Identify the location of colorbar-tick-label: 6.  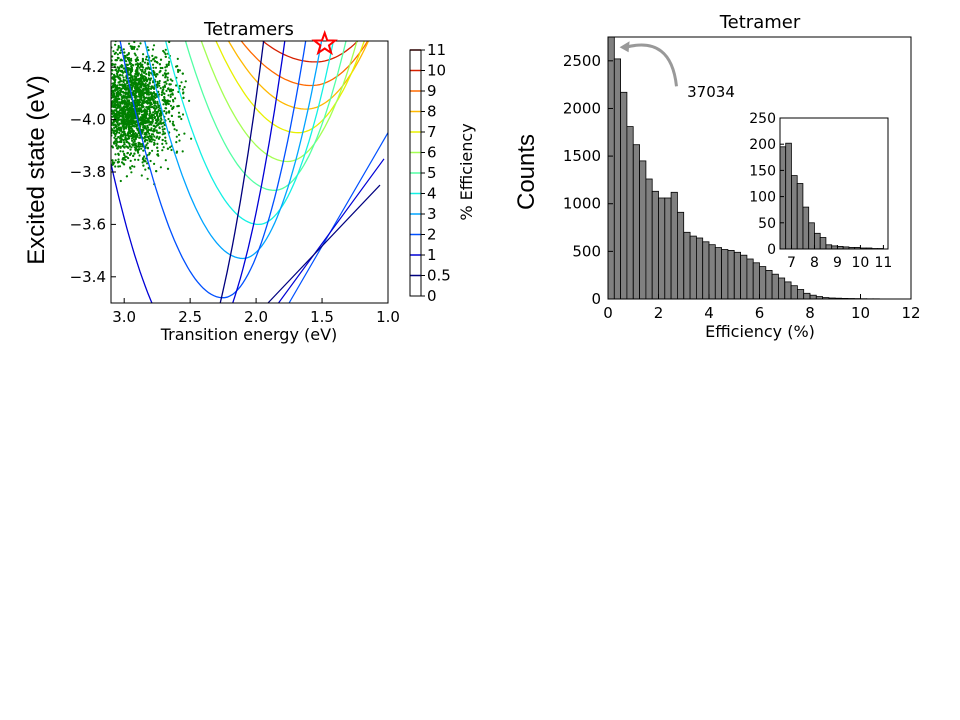
(432, 153).